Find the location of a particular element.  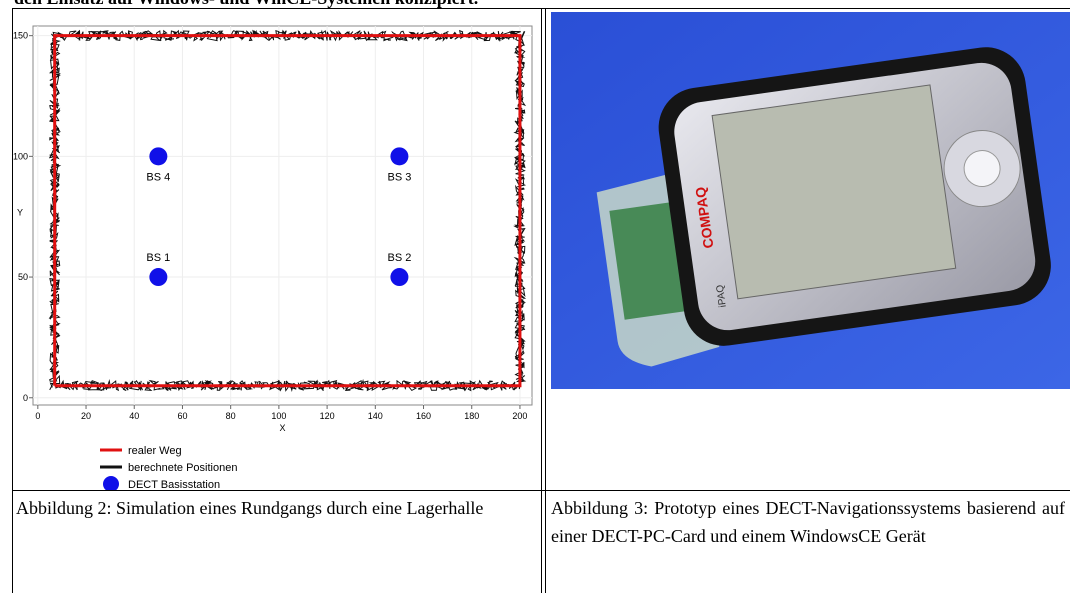

legend-swatch is located at coordinates (111, 483).